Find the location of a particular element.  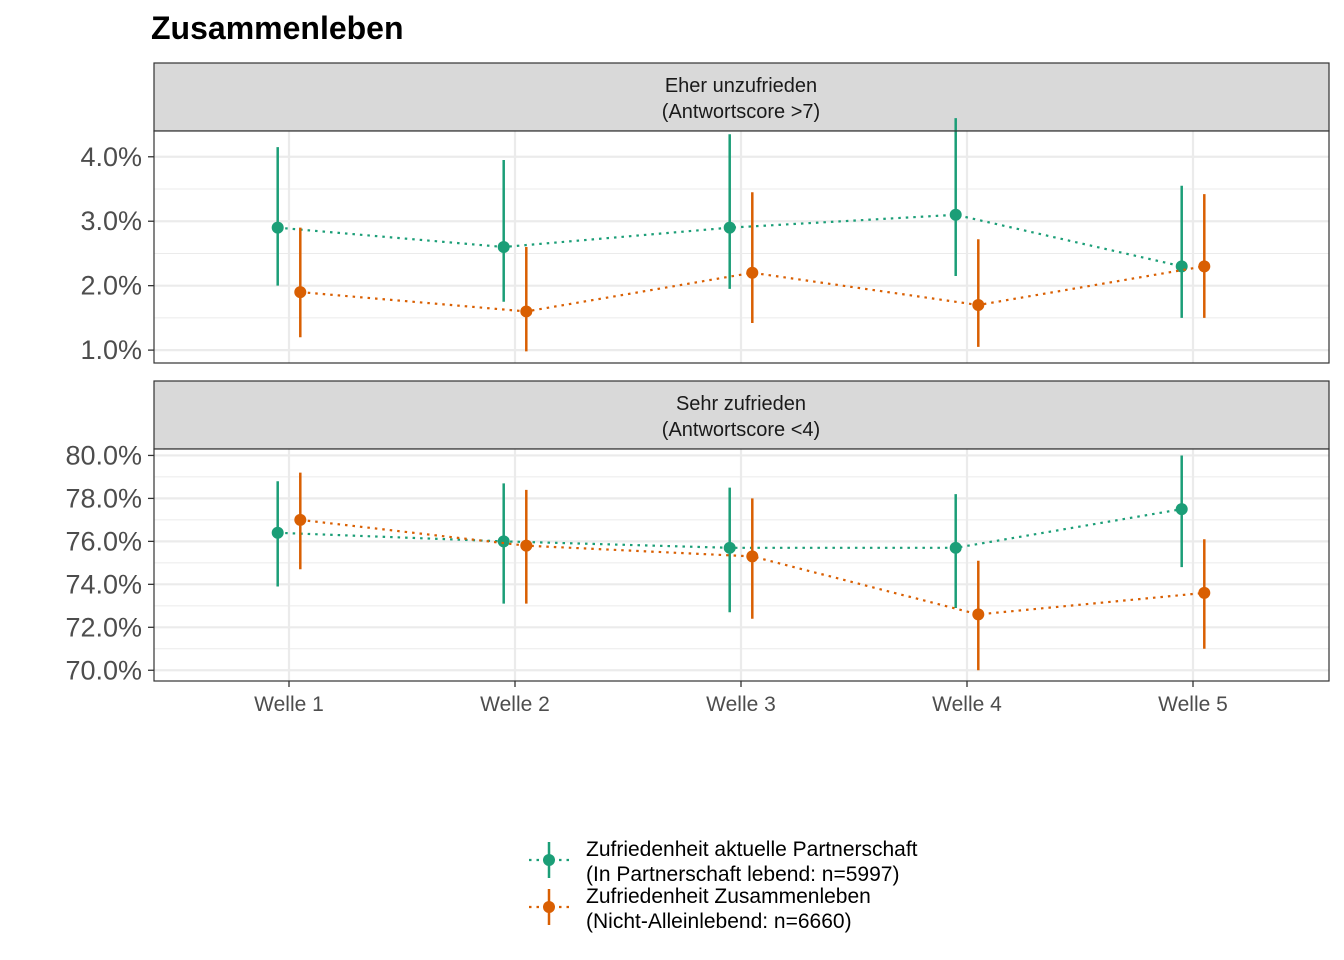

y-tick-label: 80.0% is located at coordinates (103, 455).